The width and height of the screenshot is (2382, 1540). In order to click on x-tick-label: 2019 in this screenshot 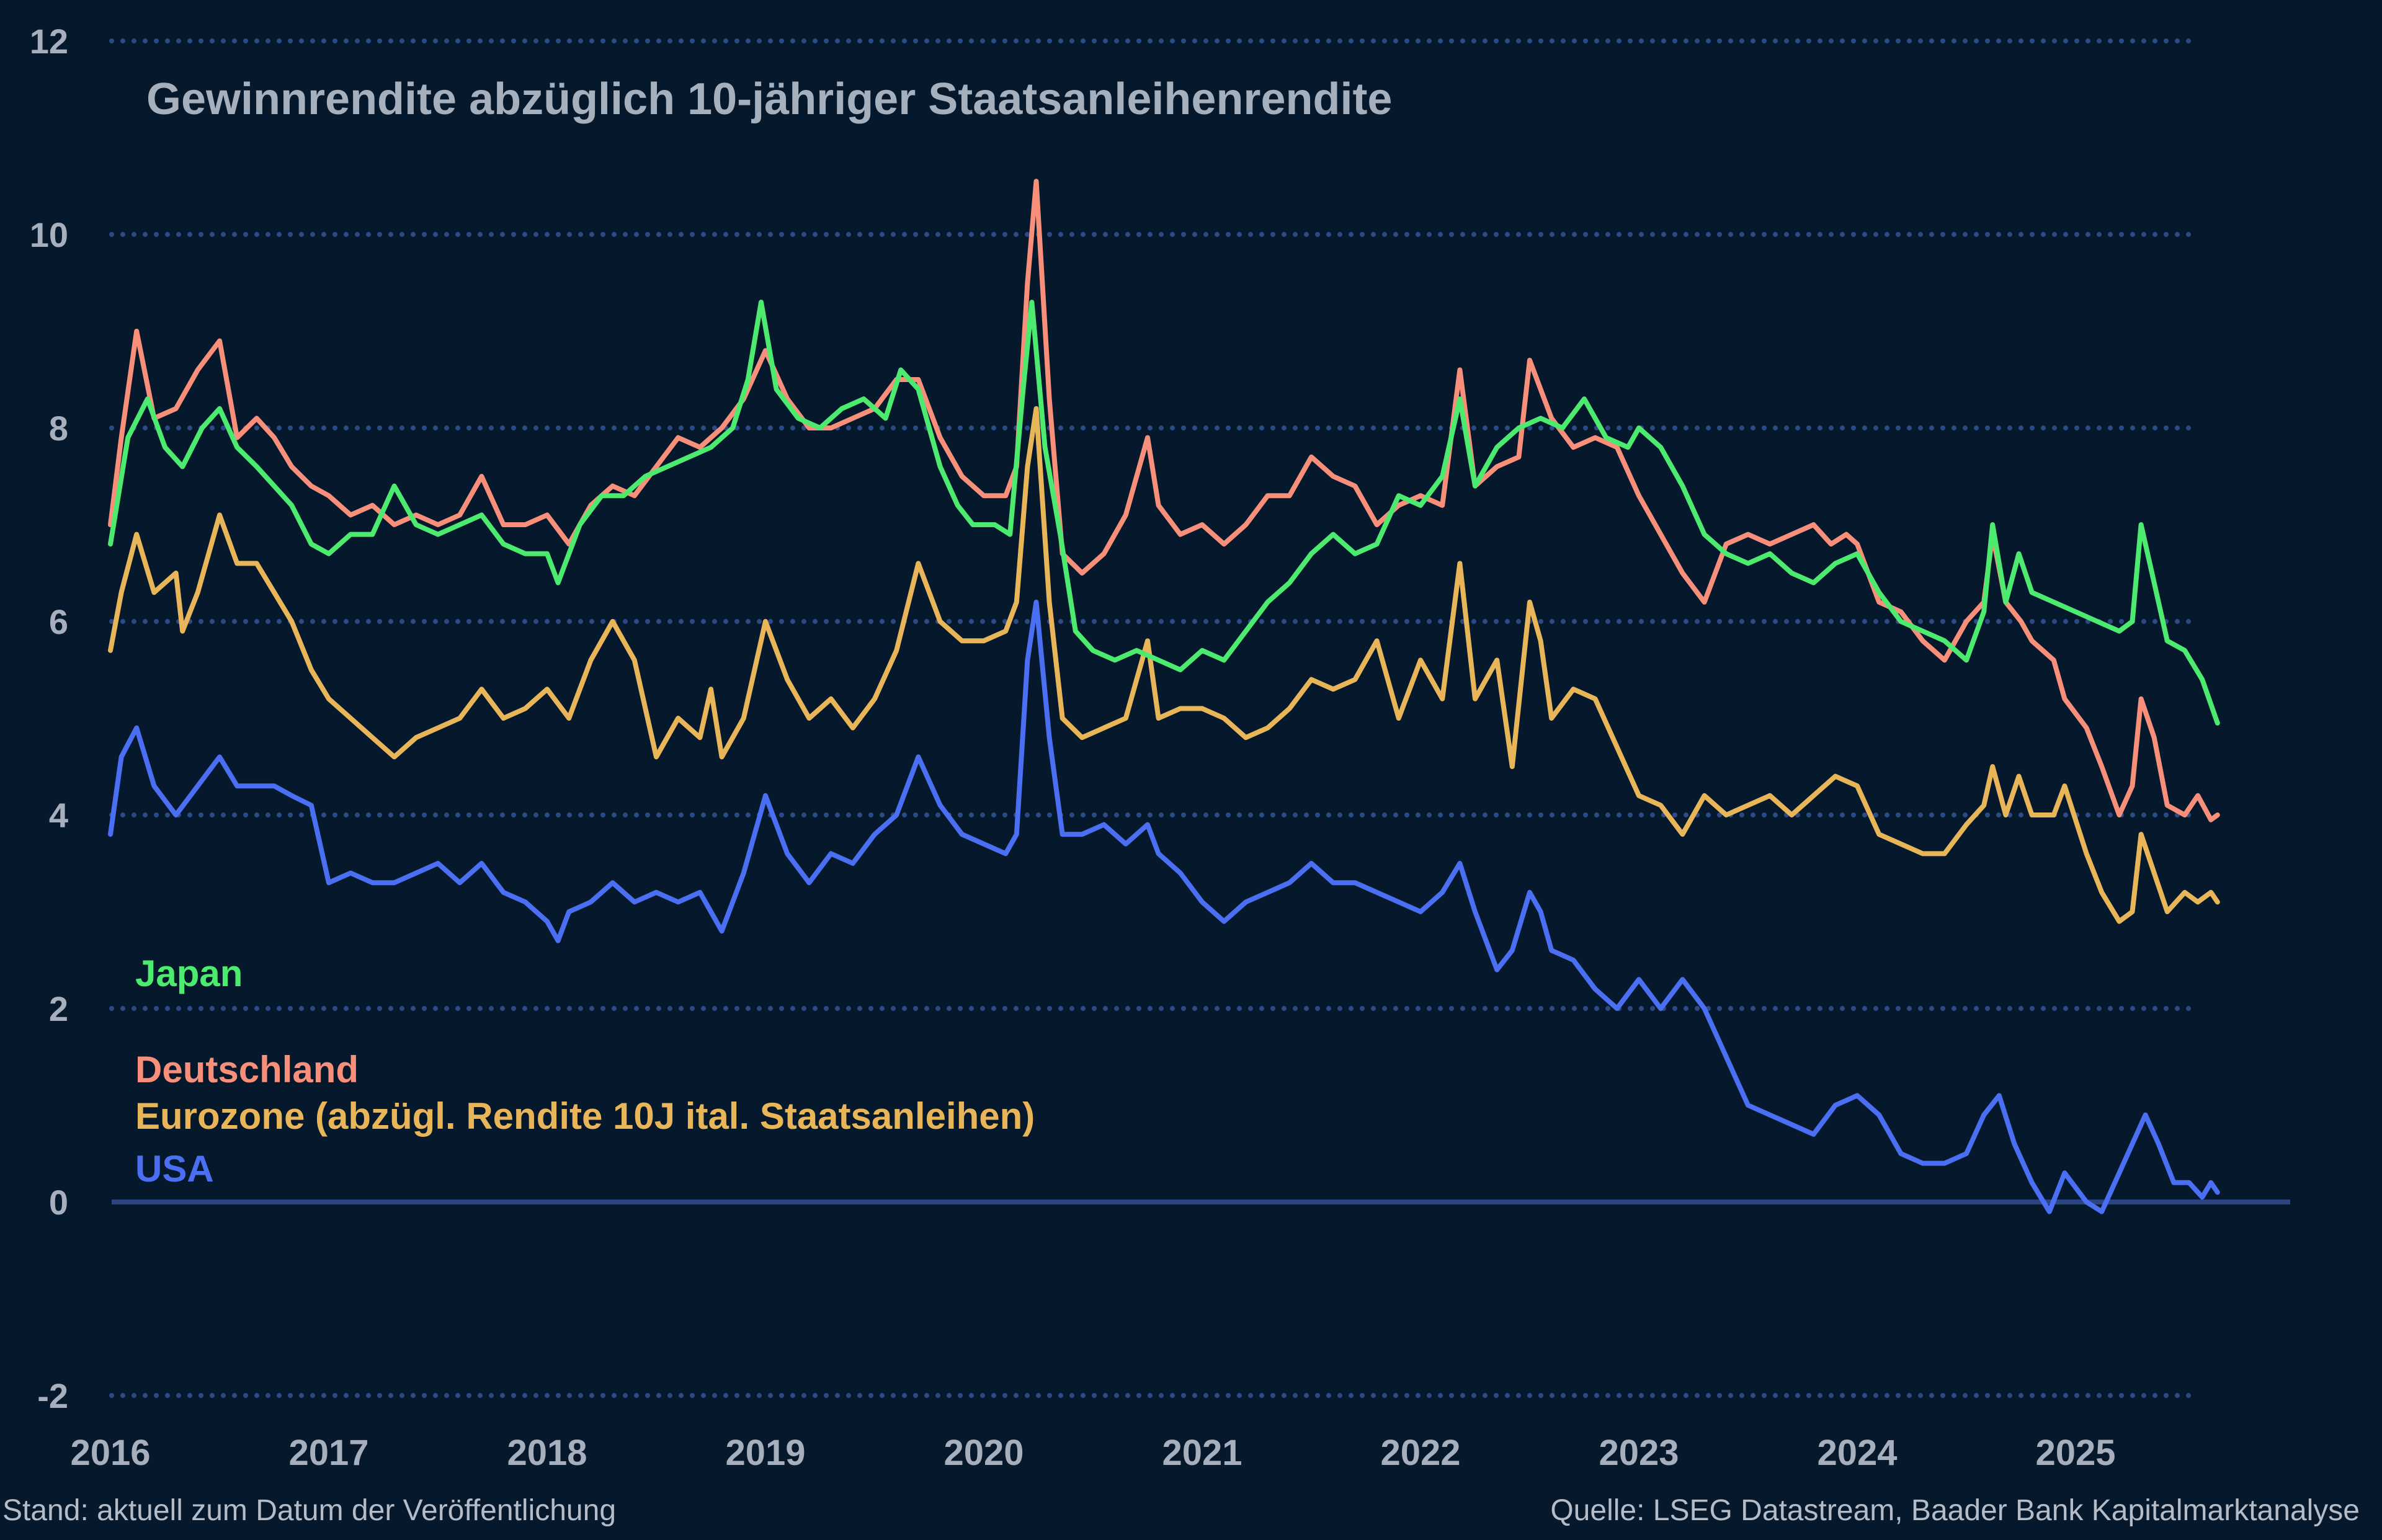, I will do `click(765, 1453)`.